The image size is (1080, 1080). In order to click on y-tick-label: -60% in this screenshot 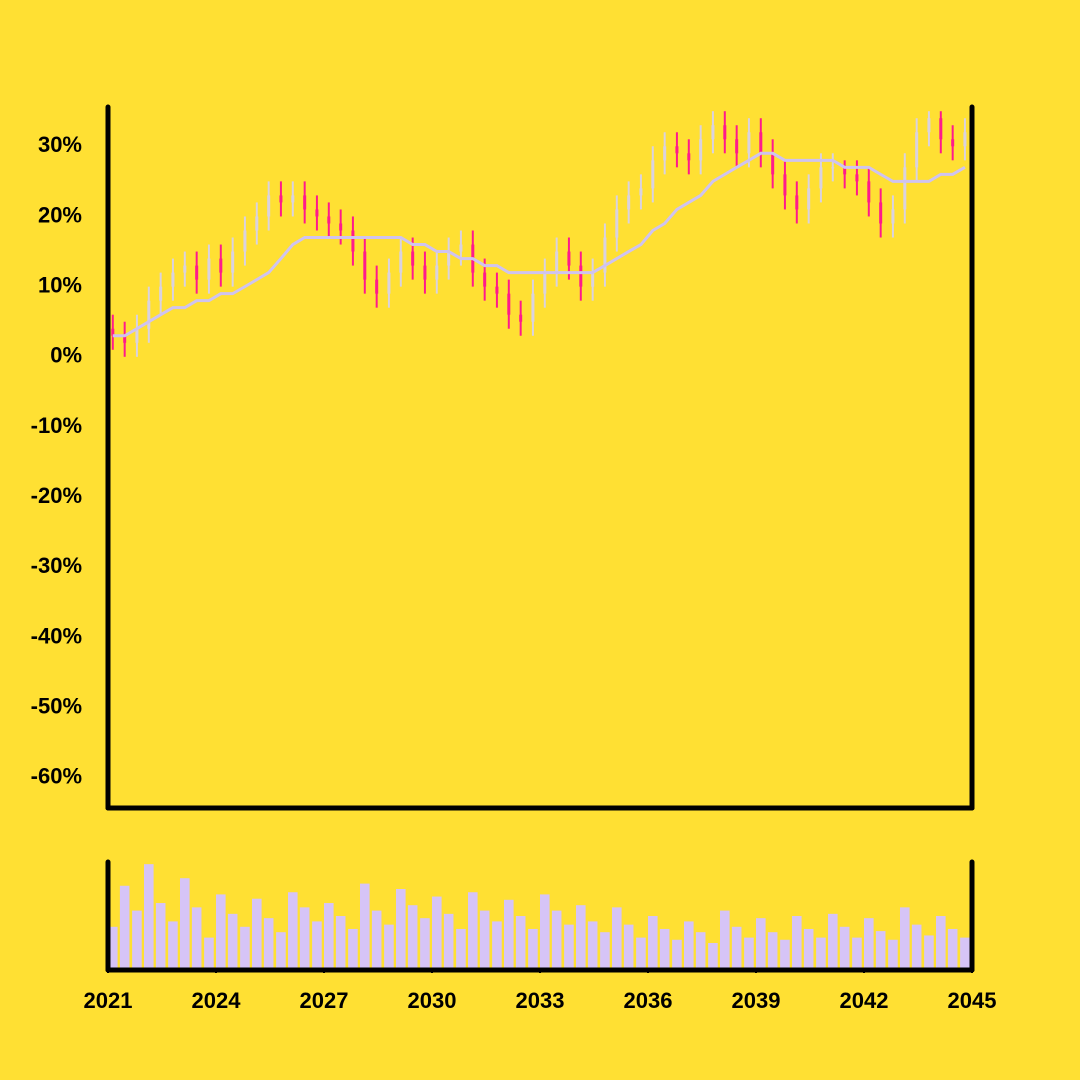, I will do `click(56, 776)`.